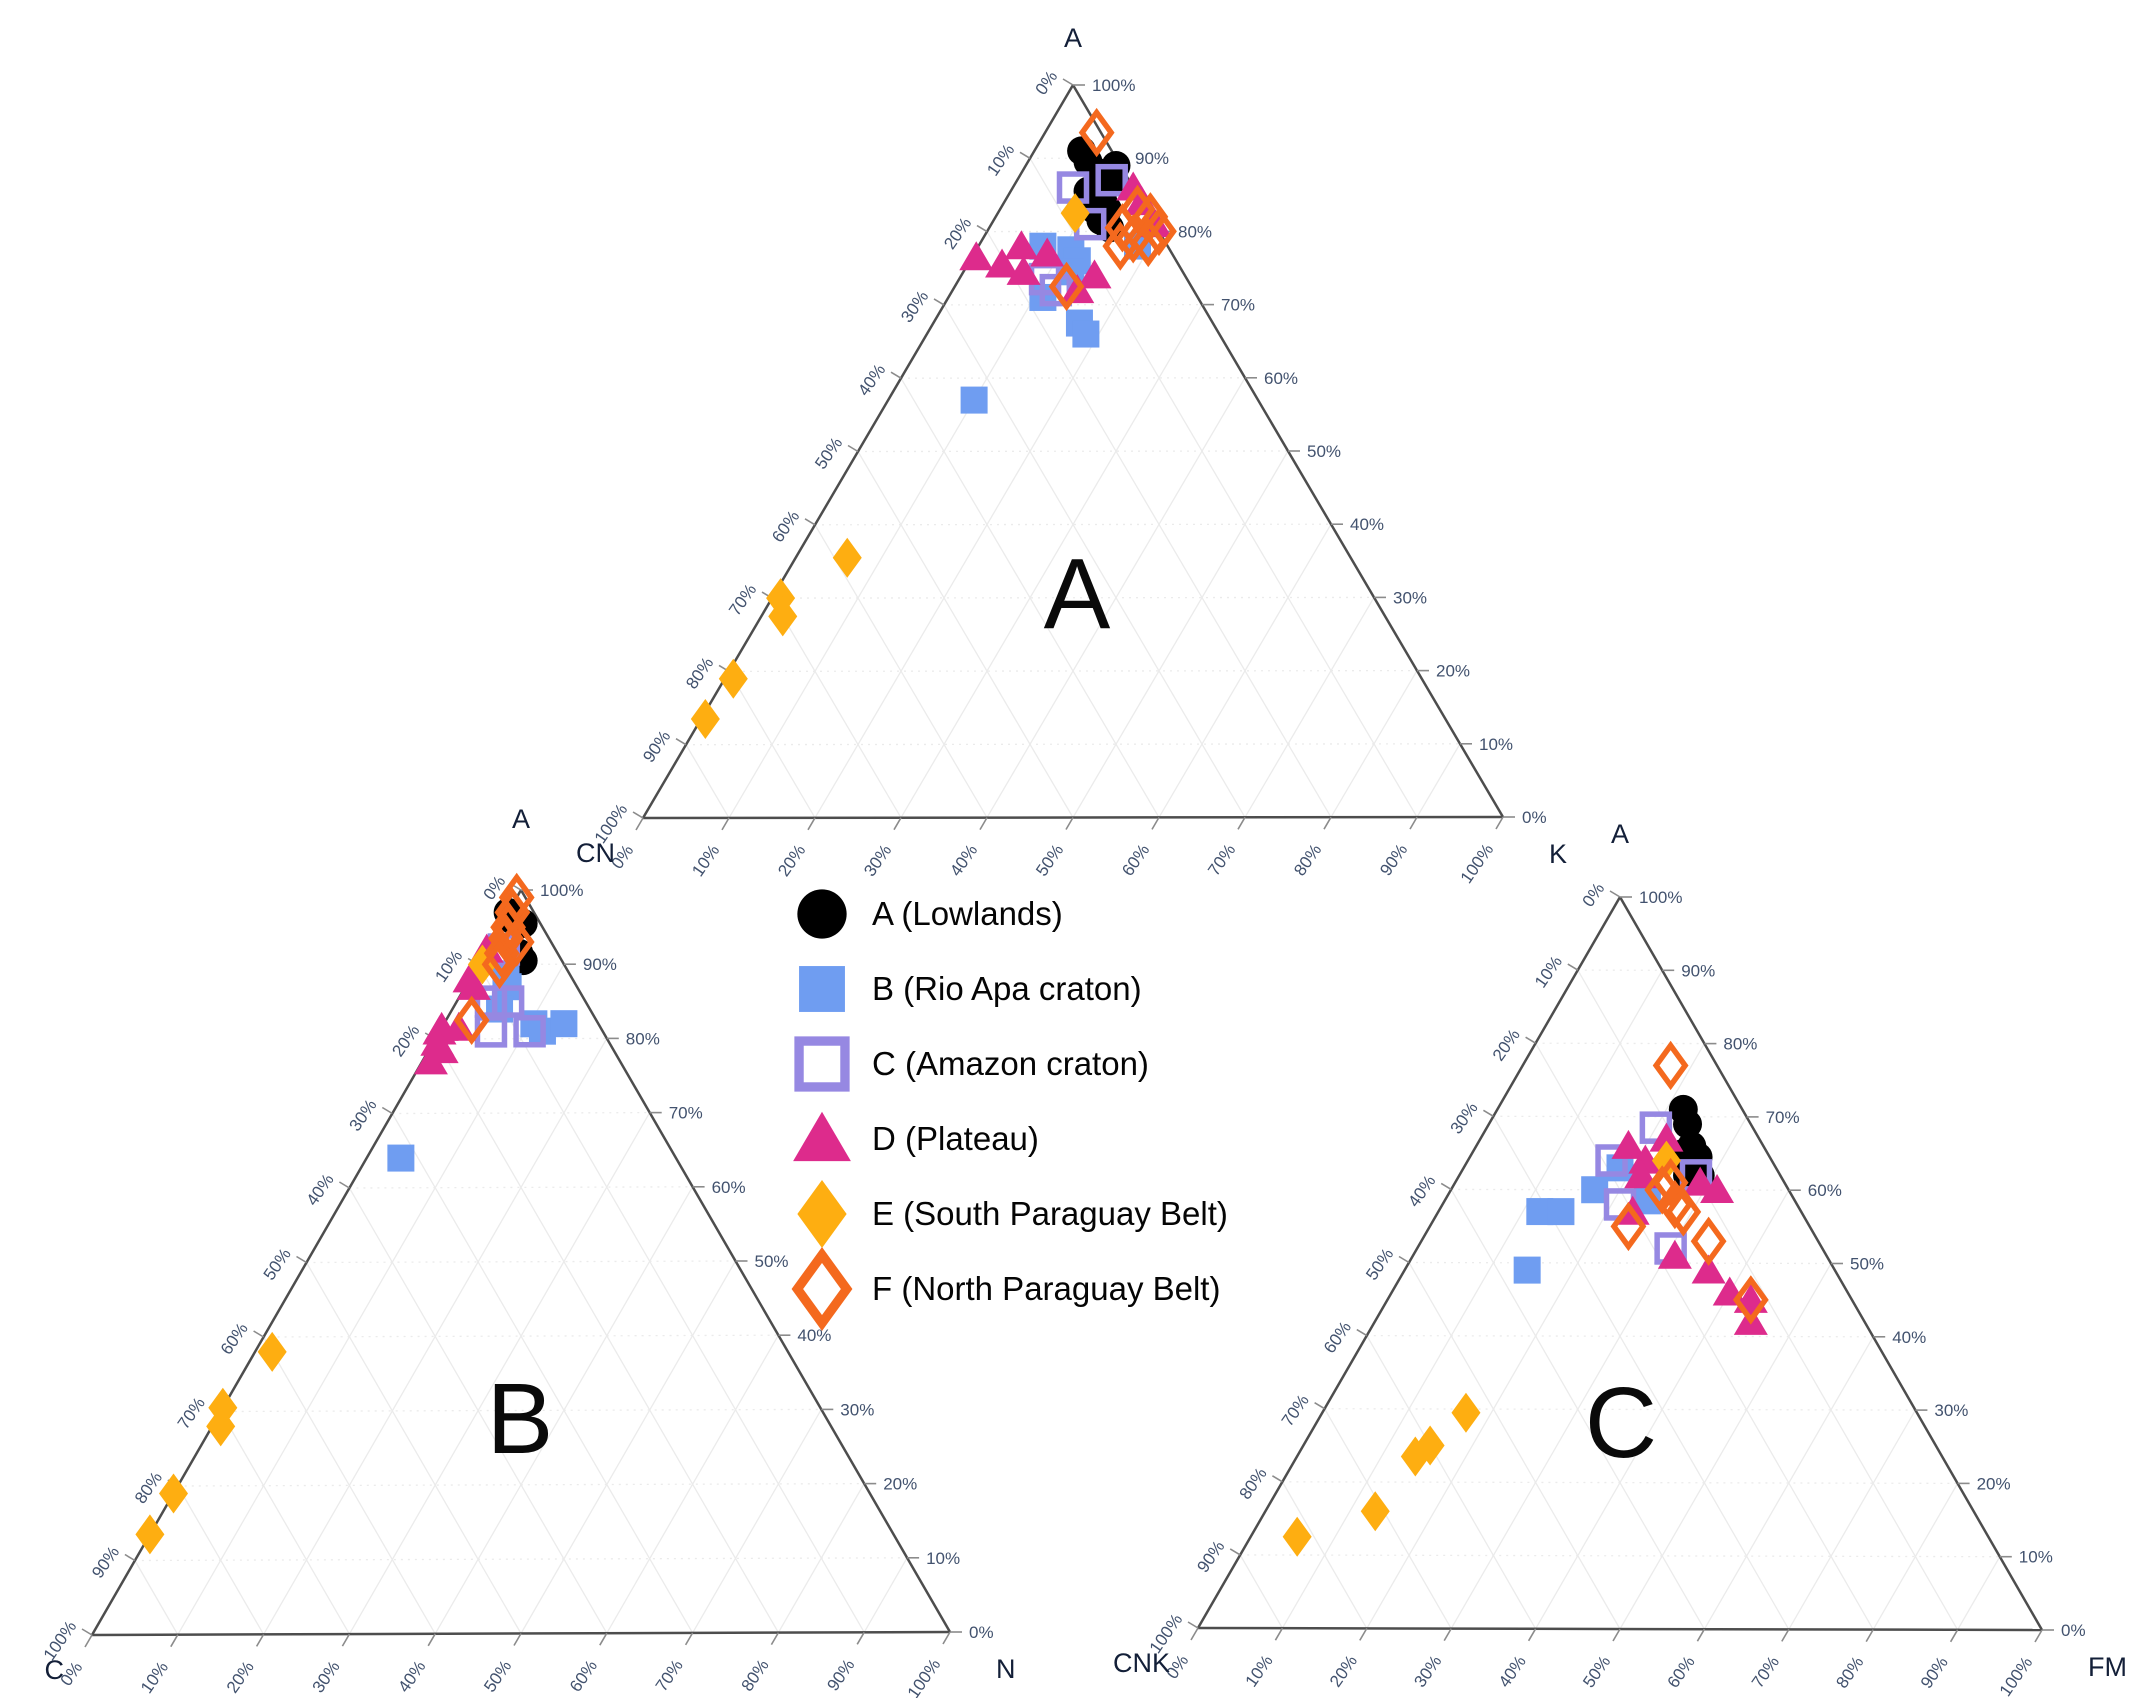  What do you see at coordinates (1009, 1288) in the screenshot?
I see `legend-item-north-paraguay: F (North Paraguay Belt)` at bounding box center [1009, 1288].